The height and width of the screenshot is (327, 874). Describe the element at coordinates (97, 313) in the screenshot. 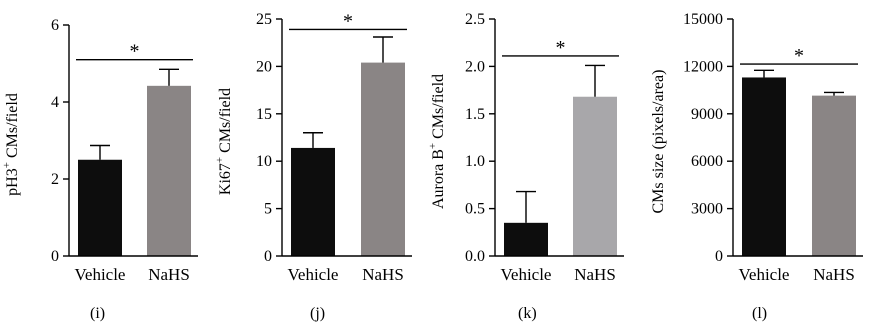

I see `panel-label: (i)` at that location.